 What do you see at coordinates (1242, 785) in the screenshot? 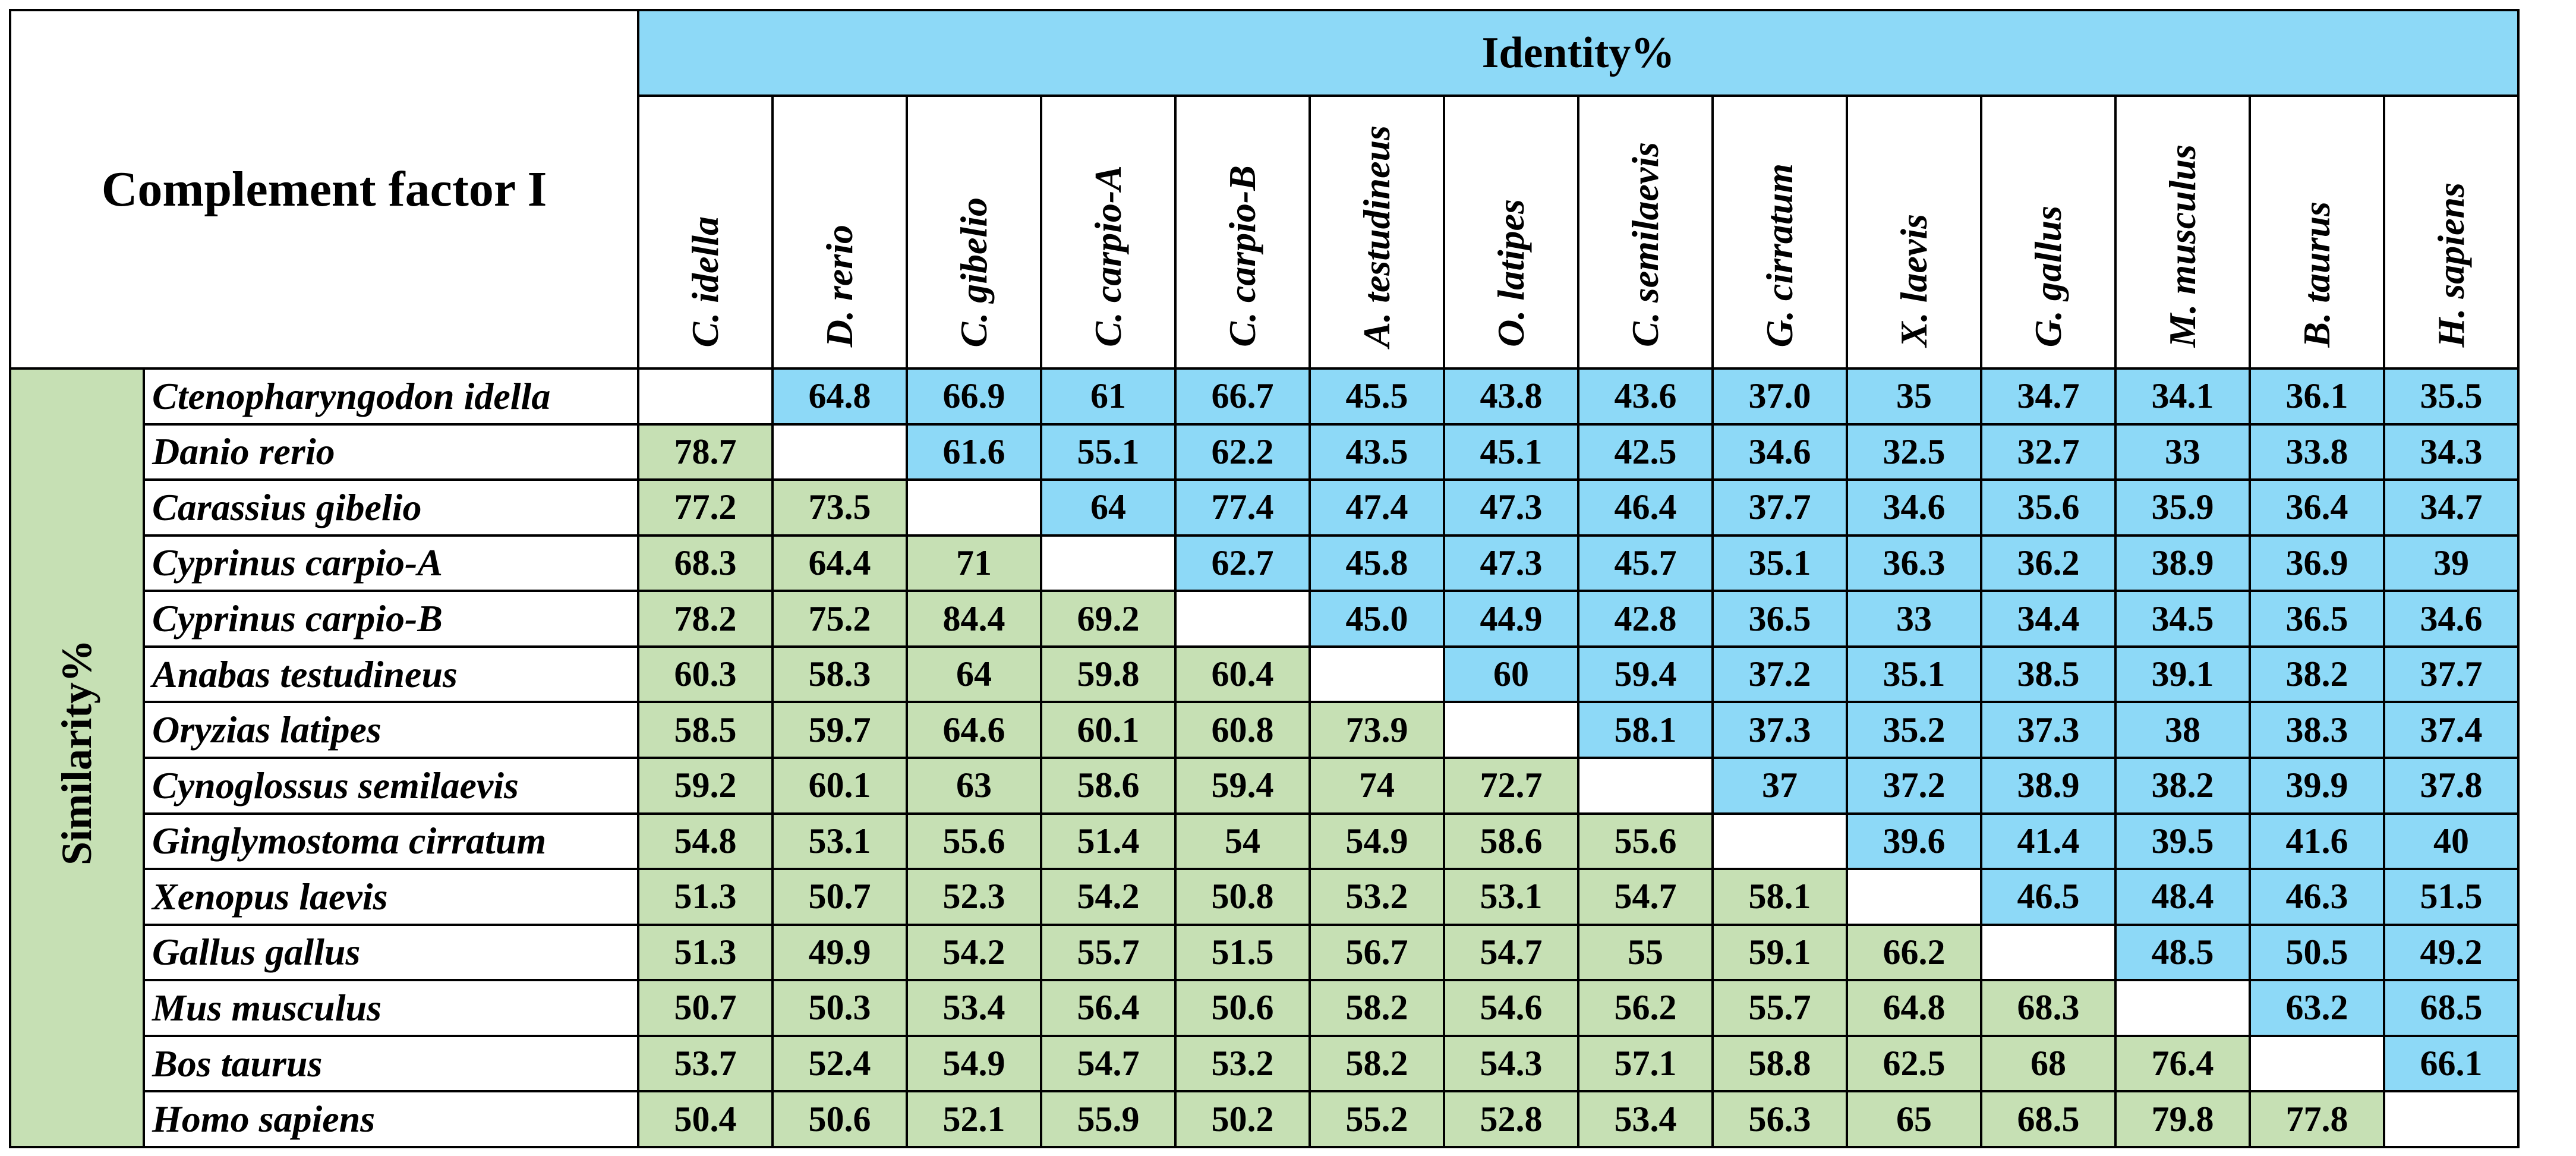
I see `similarity-cell: 59.4` at bounding box center [1242, 785].